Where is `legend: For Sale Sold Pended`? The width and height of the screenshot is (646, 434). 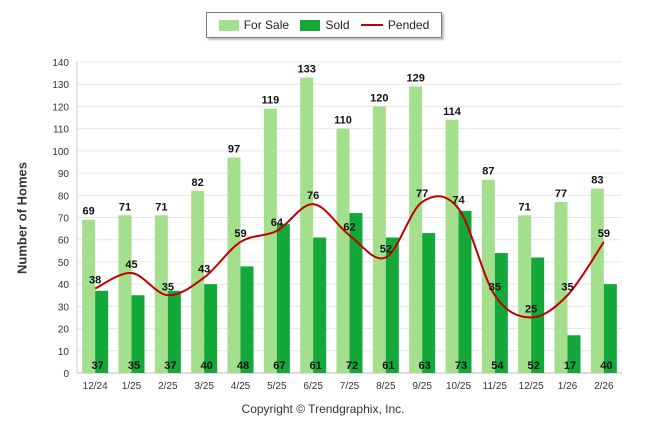 legend: For Sale Sold Pended is located at coordinates (324, 25).